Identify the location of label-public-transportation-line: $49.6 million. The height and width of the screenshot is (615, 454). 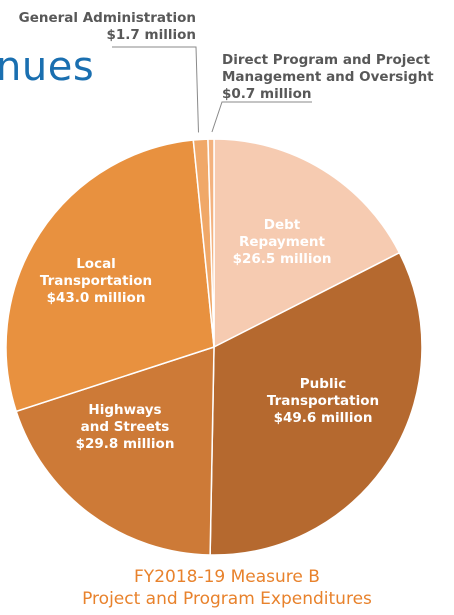
(323, 418).